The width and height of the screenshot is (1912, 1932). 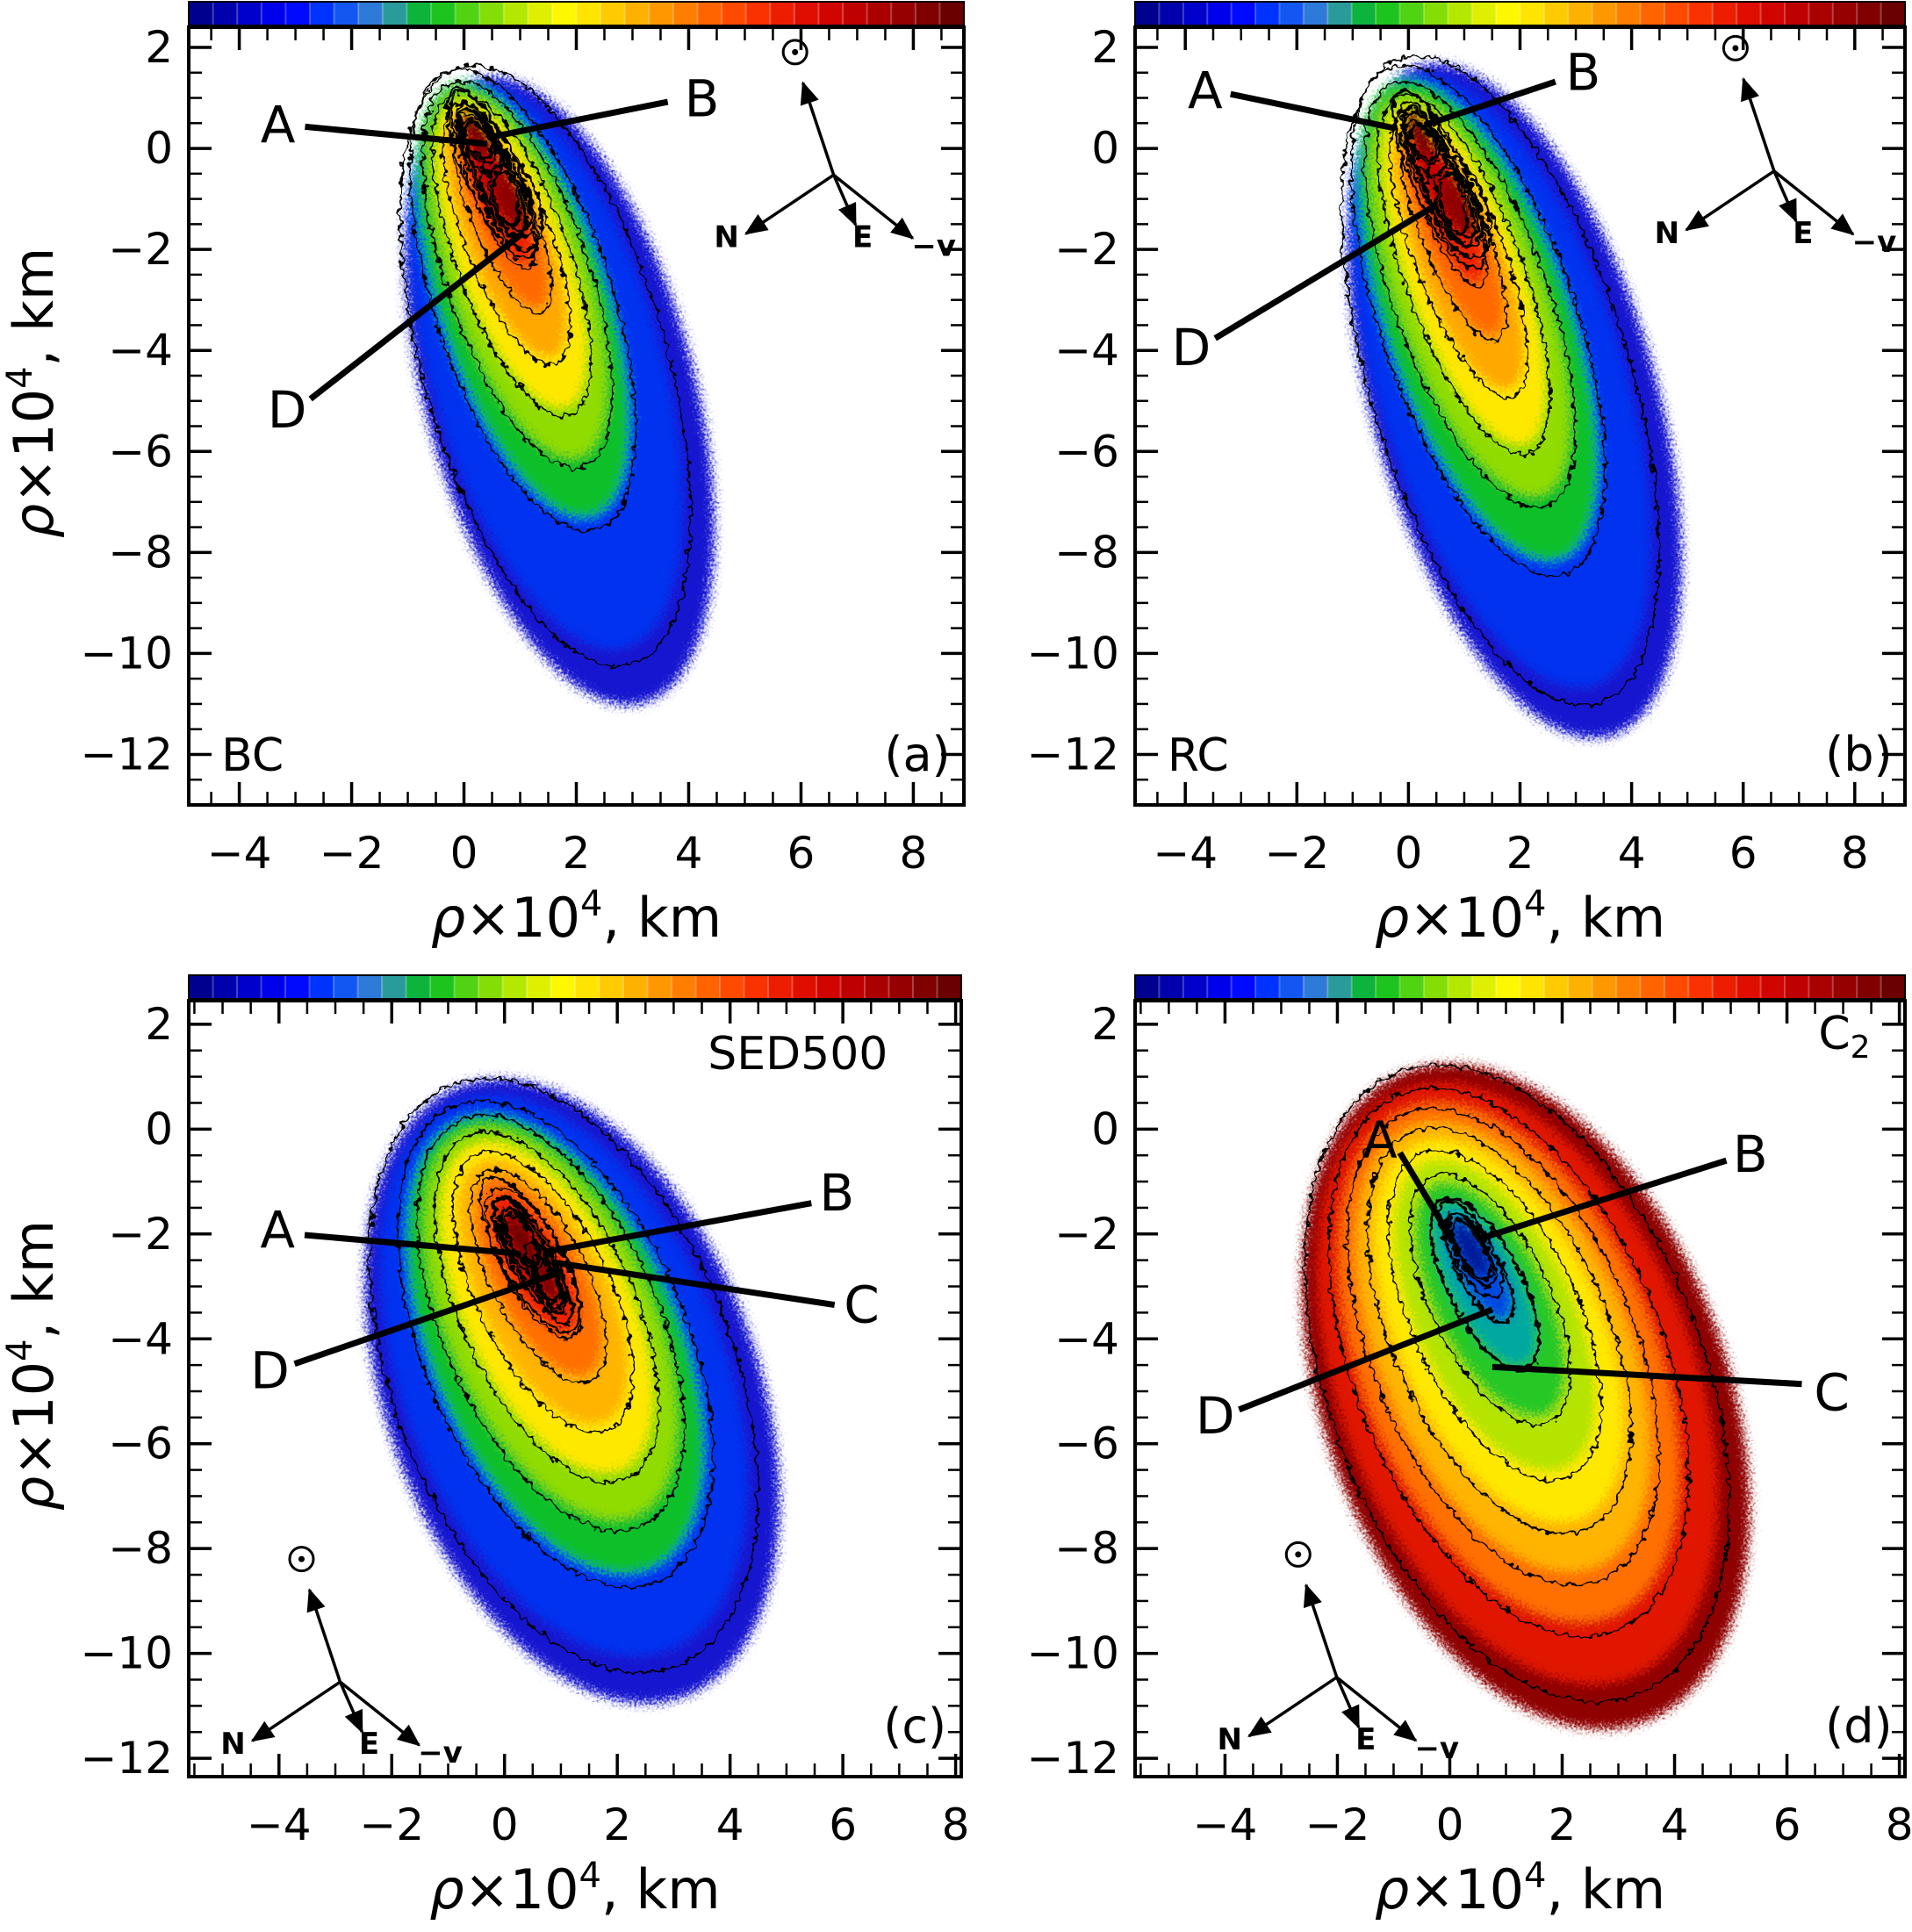 What do you see at coordinates (159, 148) in the screenshot?
I see `y-tick-label: 0` at bounding box center [159, 148].